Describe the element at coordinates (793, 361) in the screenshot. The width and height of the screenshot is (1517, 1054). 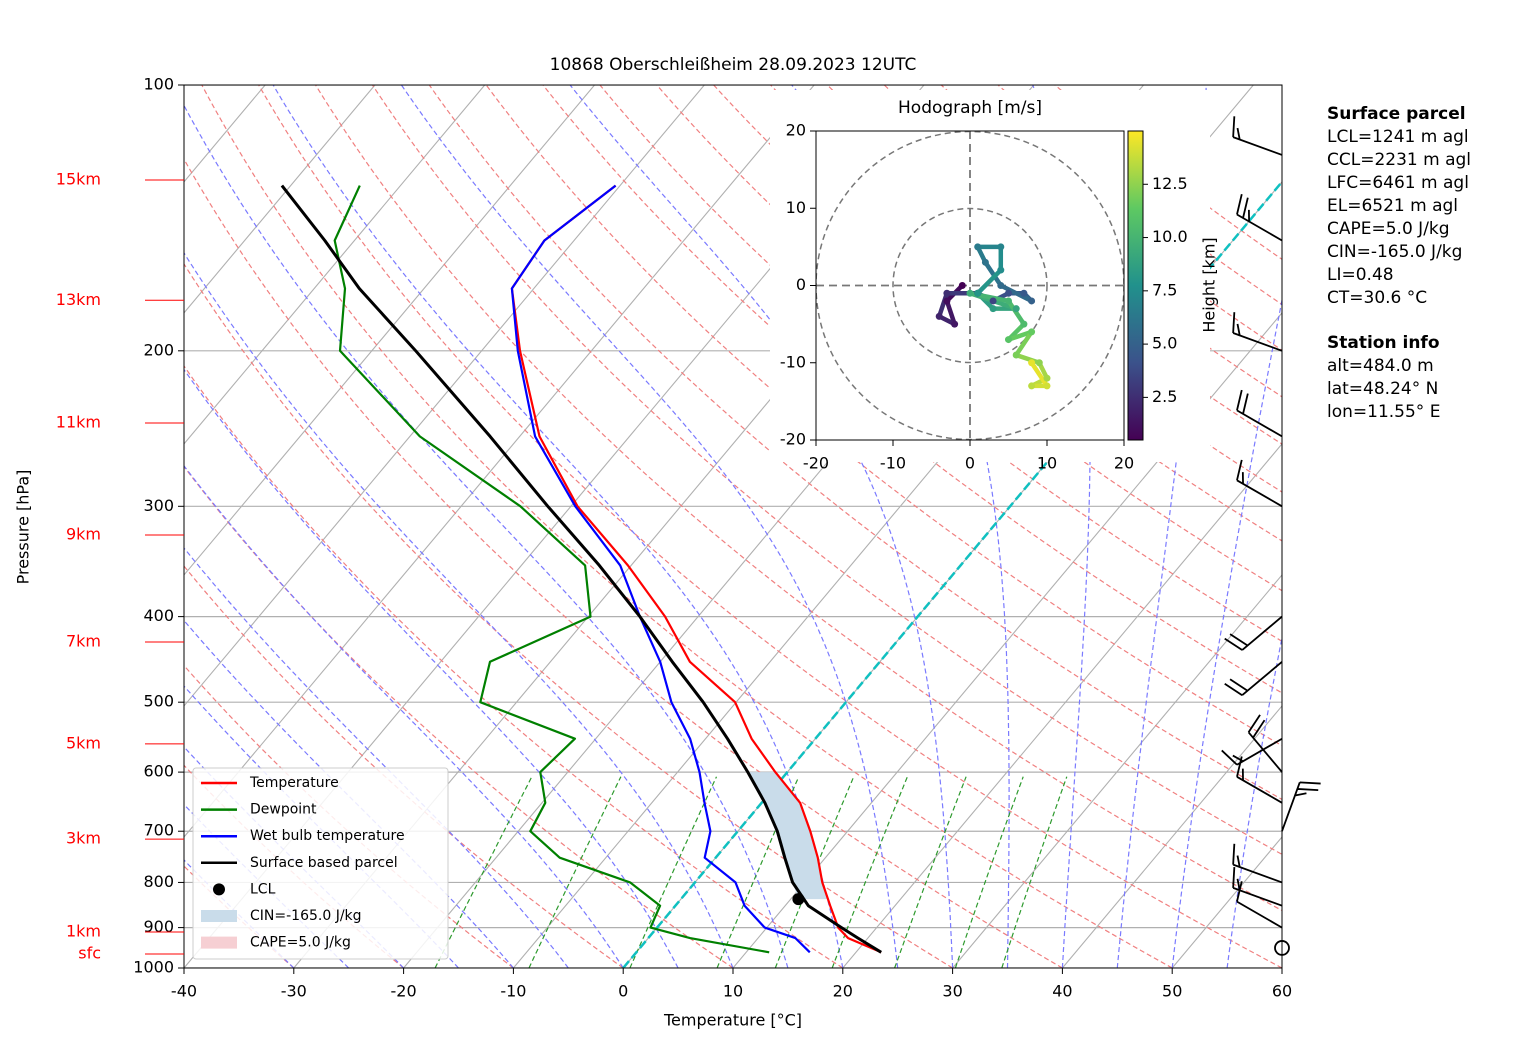
I see `y-tick-label: -10` at that location.